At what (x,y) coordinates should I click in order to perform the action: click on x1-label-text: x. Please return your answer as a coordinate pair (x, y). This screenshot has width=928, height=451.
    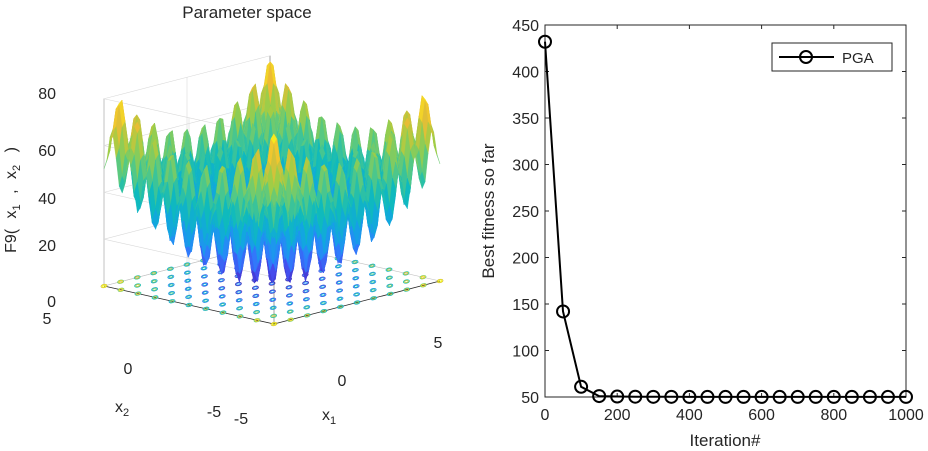
    Looking at the image, I should click on (326, 415).